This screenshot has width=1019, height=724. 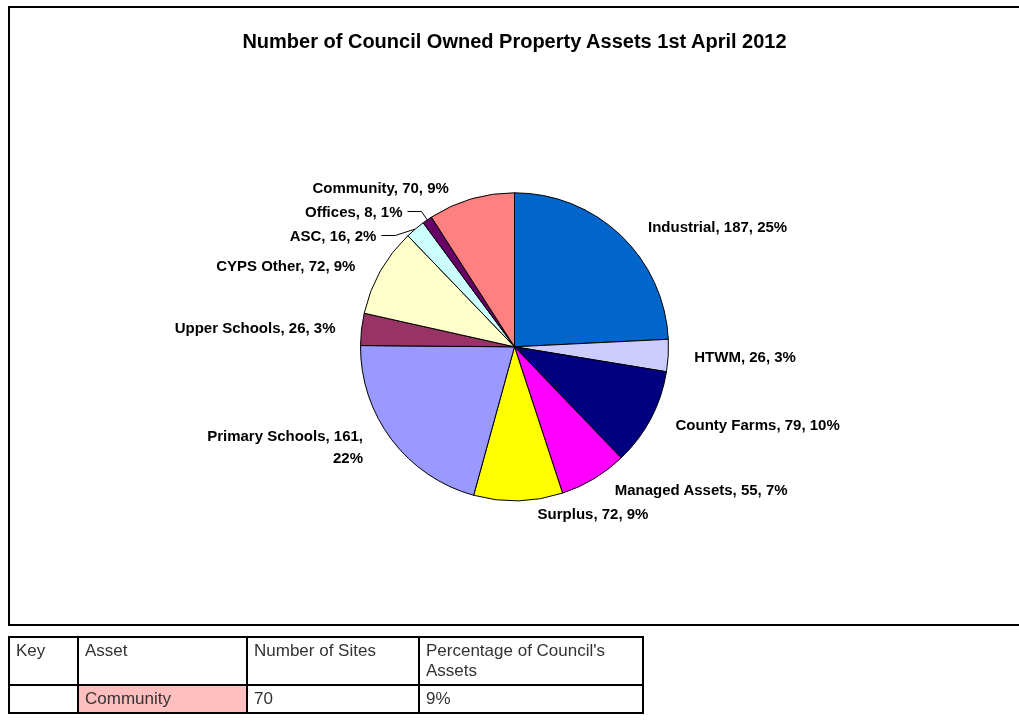 What do you see at coordinates (255, 328) in the screenshot?
I see `slice-label: Upper Schools, 26, 3%` at bounding box center [255, 328].